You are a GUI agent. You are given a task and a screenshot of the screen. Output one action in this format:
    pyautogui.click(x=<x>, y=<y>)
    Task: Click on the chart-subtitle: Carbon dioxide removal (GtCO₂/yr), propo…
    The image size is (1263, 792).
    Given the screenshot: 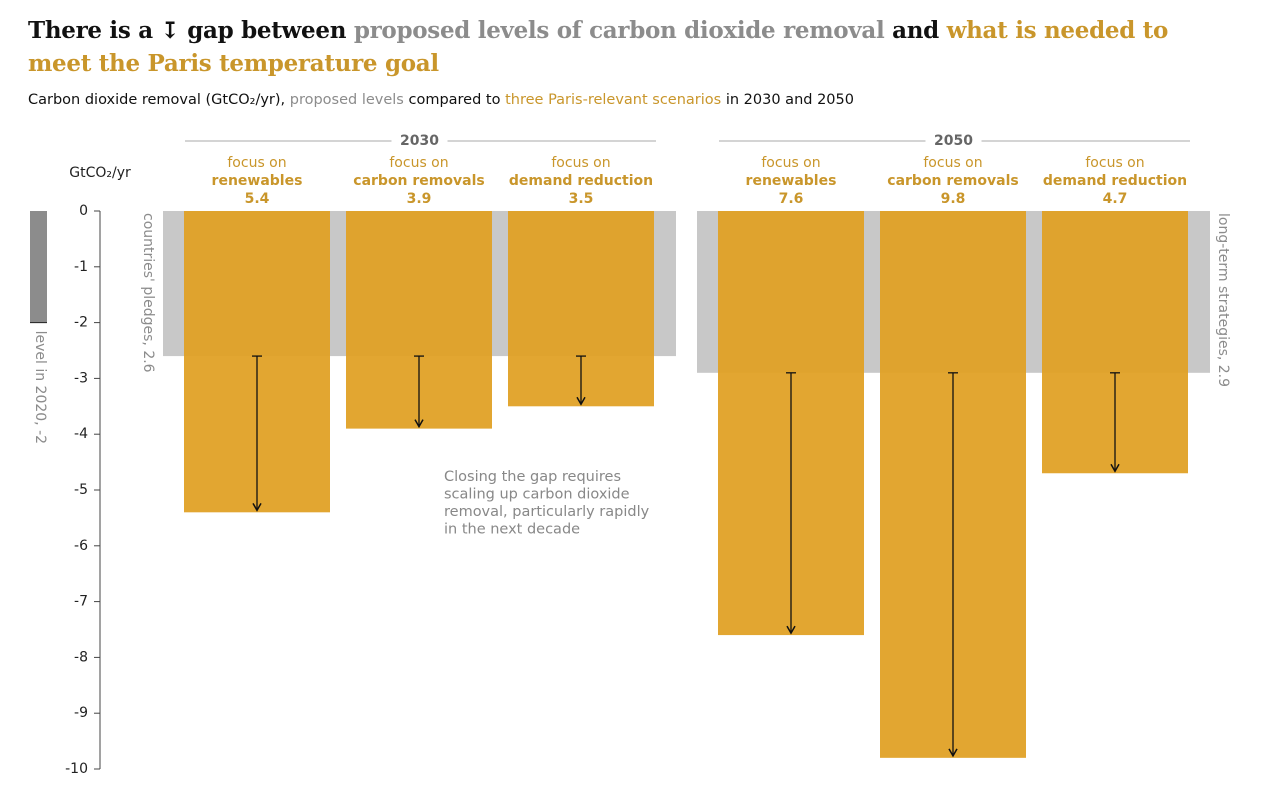 What is the action you would take?
    pyautogui.click(x=441, y=100)
    